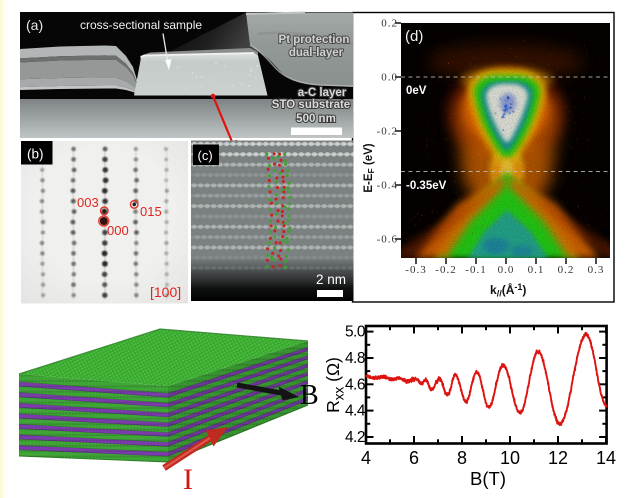 The width and height of the screenshot is (640, 498). Describe the element at coordinates (88, 202) in the screenshot. I see `svg-text: 003` at that location.